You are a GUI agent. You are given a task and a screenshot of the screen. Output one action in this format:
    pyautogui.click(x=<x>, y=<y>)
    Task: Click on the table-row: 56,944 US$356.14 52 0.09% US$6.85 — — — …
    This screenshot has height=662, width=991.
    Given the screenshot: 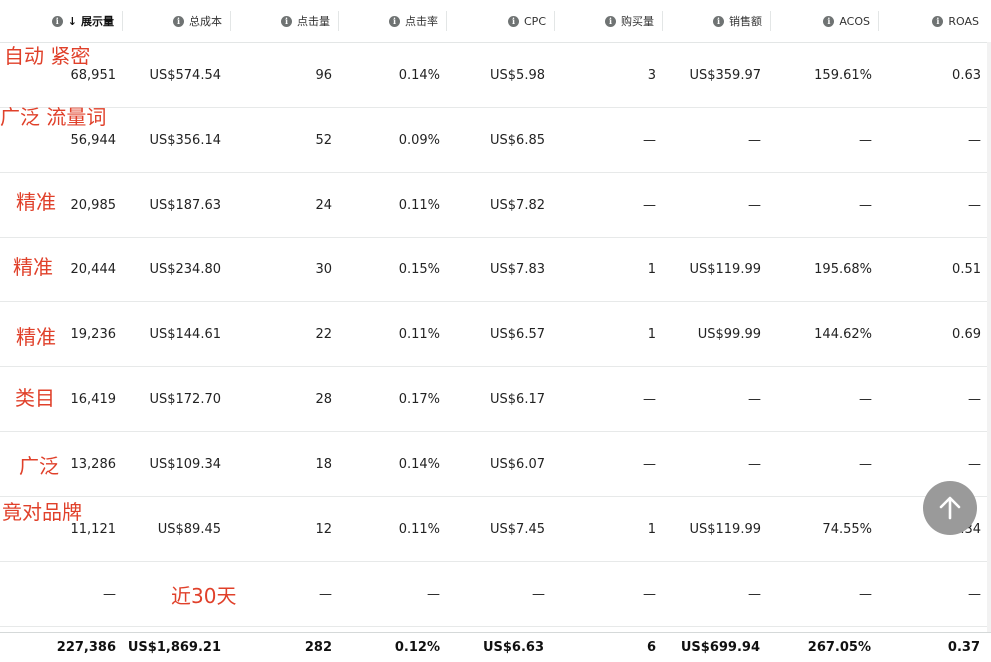 What is the action you would take?
    pyautogui.click(x=495, y=140)
    